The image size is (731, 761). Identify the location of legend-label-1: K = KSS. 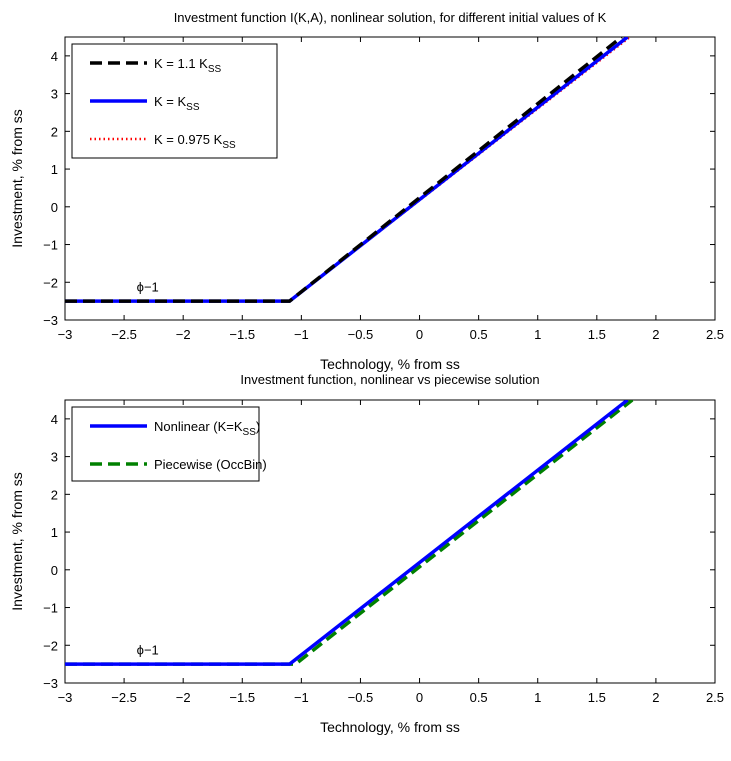
(177, 103).